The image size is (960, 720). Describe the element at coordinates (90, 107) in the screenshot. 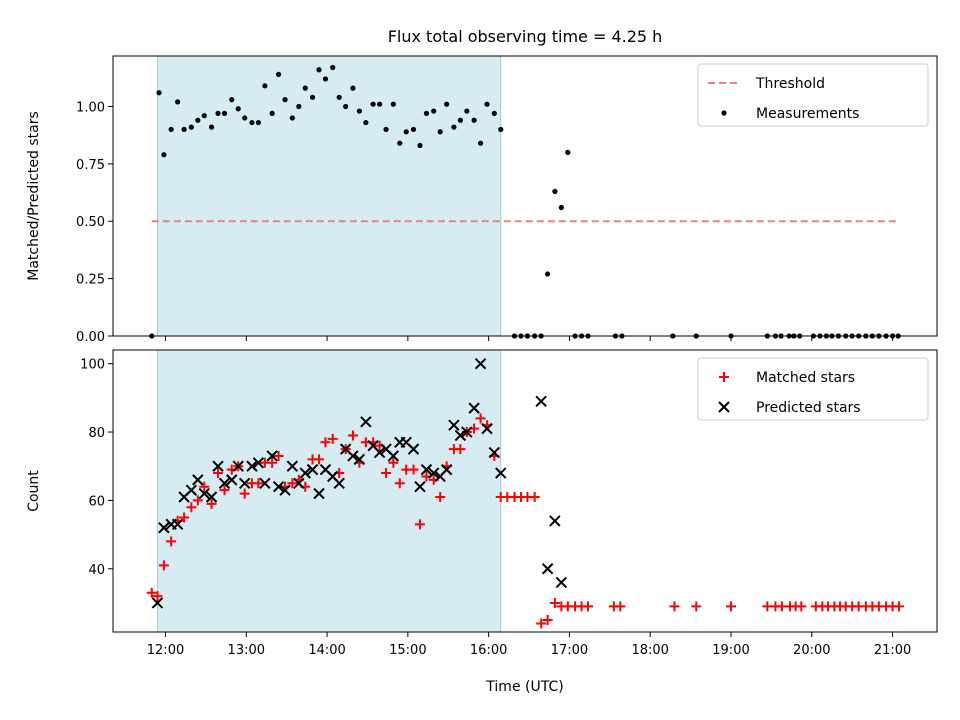

I see `y-tick-label: 1.00` at that location.